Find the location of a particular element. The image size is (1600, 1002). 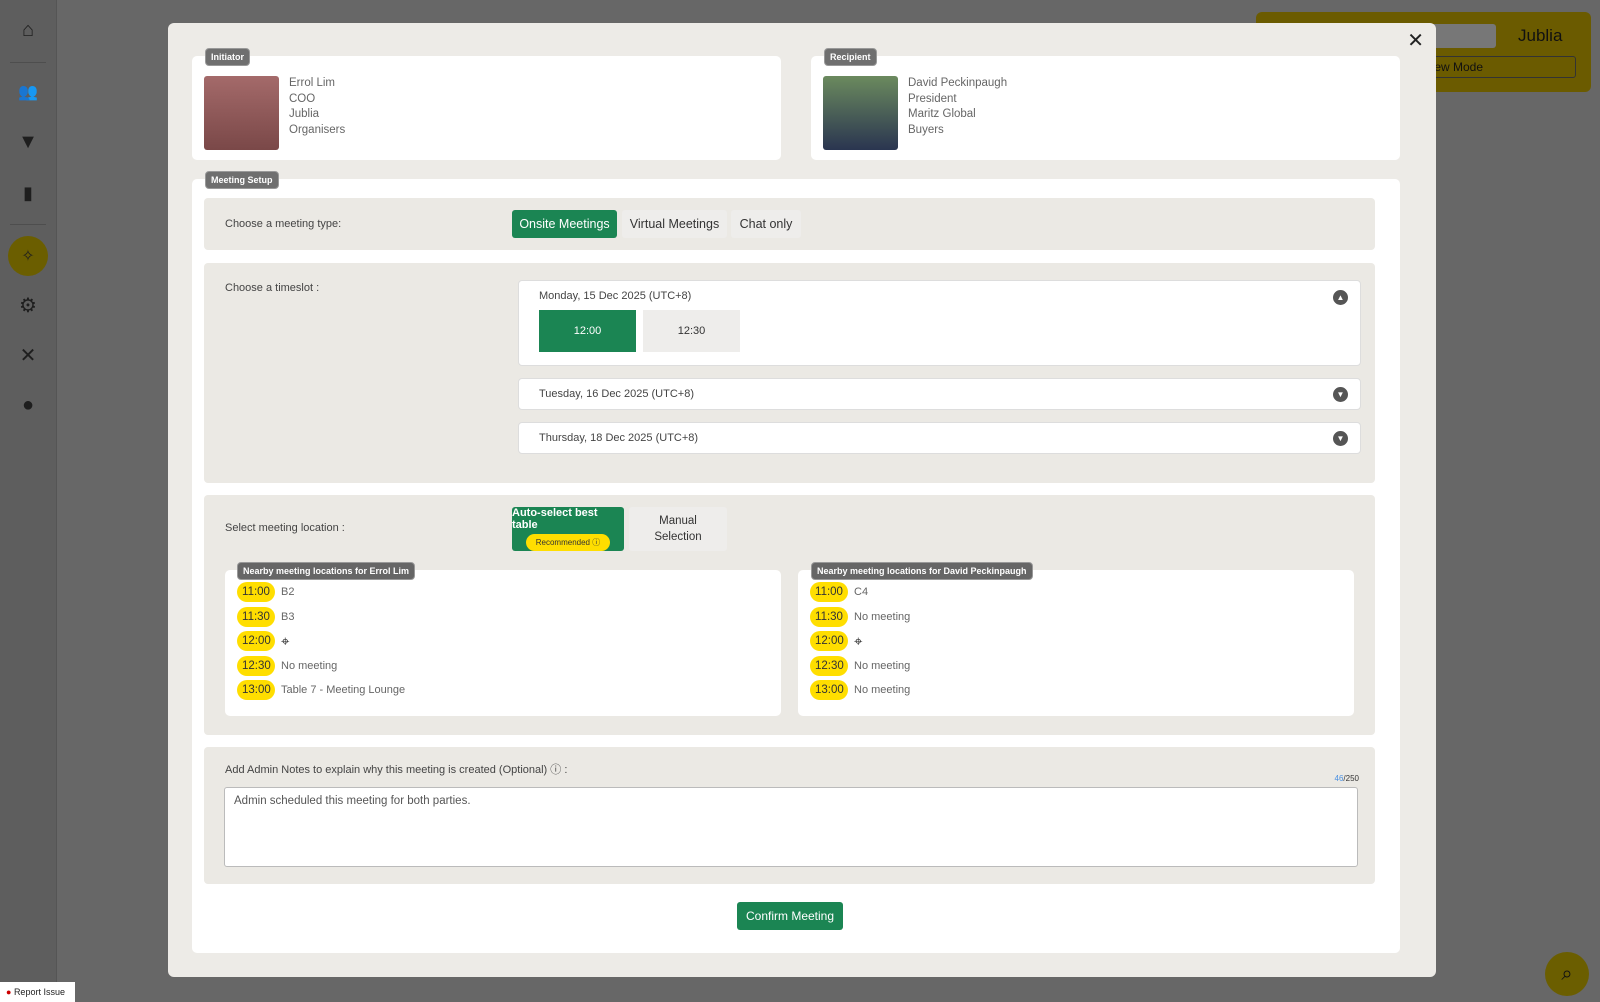

report-issue-button: ● Report Issue is located at coordinates (37, 992).